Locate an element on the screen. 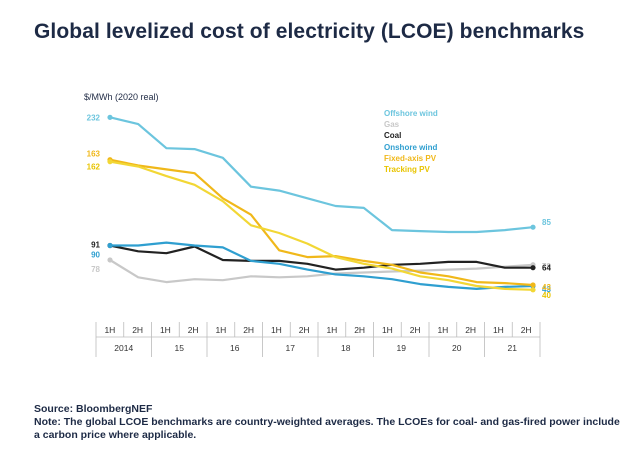  x-tick-year: 21 is located at coordinates (513, 348).